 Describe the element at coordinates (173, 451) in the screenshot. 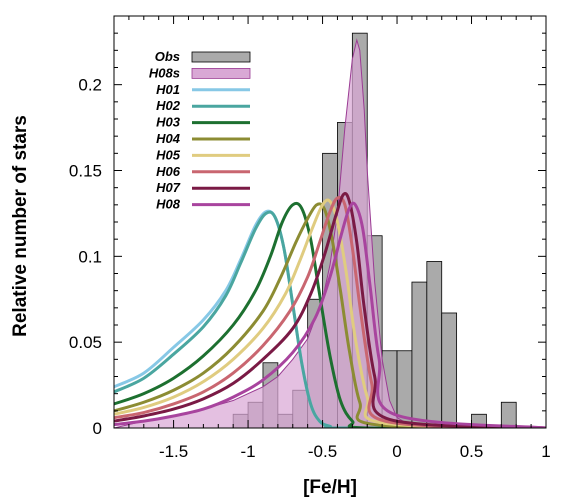

I see `x-tick-label: -1.5` at that location.